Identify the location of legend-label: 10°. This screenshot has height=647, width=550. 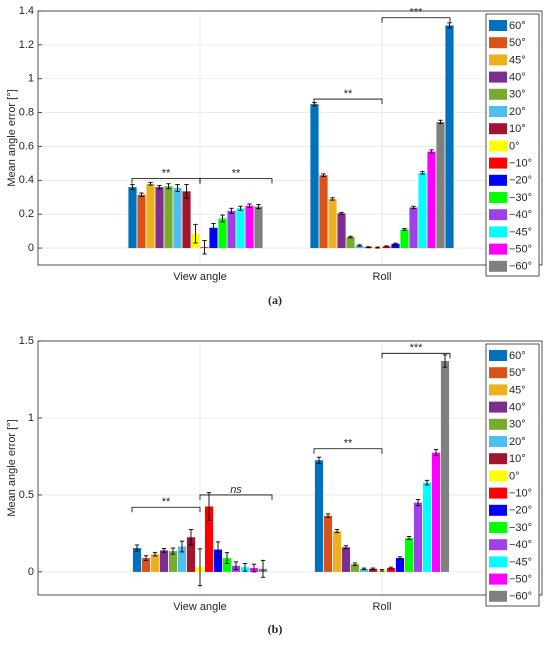
(517, 129).